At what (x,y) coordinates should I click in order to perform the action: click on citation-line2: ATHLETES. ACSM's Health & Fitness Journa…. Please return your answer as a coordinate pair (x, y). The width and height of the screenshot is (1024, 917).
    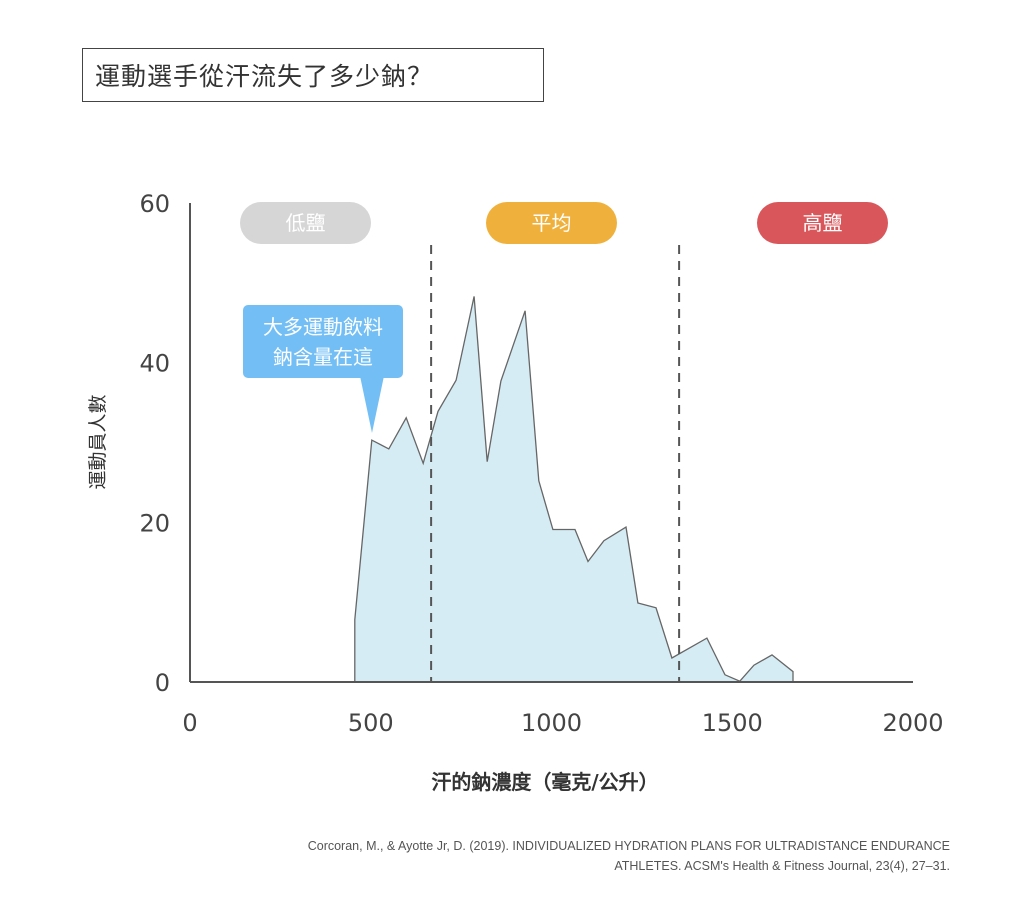
    Looking at the image, I should click on (782, 866).